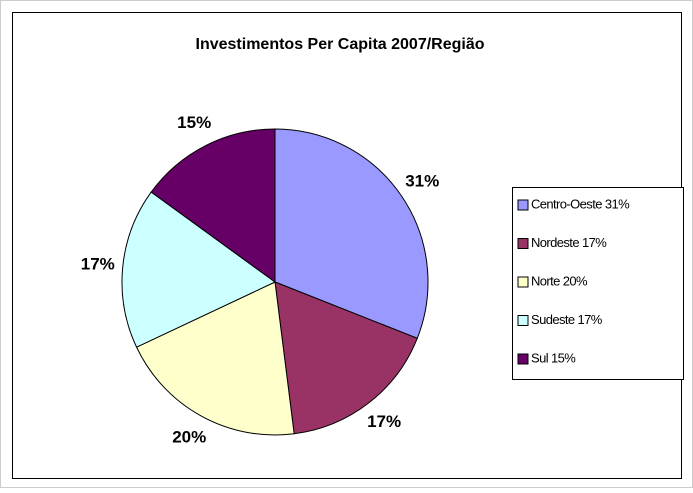 The height and width of the screenshot is (493, 693). I want to click on legend-label: Norte 20%, so click(559, 280).